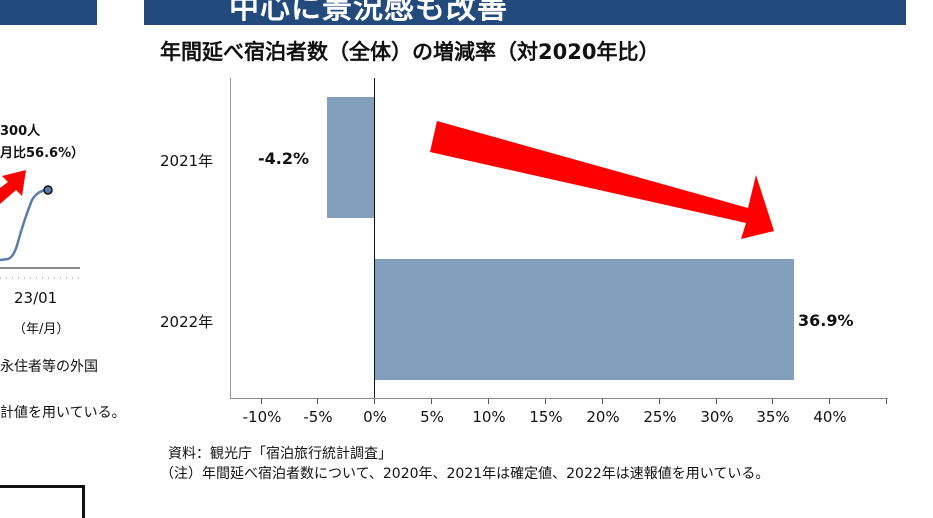 The height and width of the screenshot is (518, 933). What do you see at coordinates (603, 417) in the screenshot?
I see `x-tick-label: 20%` at bounding box center [603, 417].